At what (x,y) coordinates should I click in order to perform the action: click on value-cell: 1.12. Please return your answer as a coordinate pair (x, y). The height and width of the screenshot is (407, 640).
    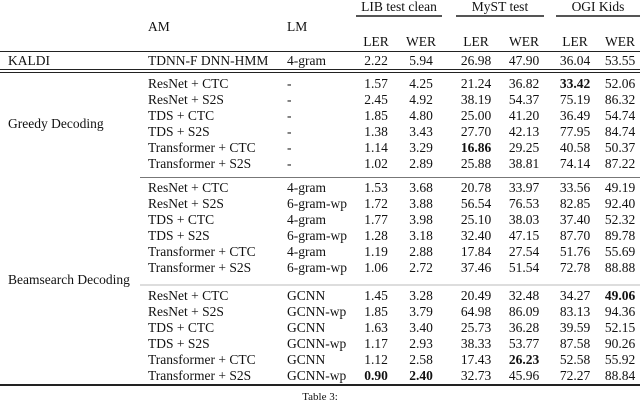
    Looking at the image, I should click on (376, 359).